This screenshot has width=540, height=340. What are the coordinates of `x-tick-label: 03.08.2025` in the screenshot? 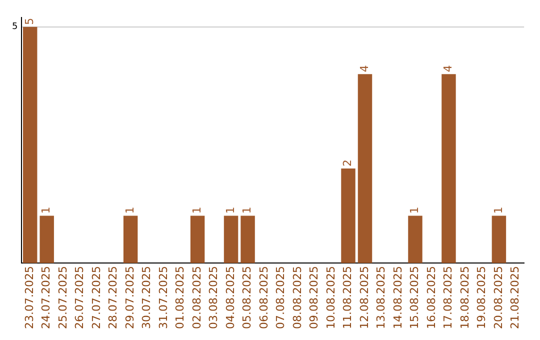 It's located at (213, 298).